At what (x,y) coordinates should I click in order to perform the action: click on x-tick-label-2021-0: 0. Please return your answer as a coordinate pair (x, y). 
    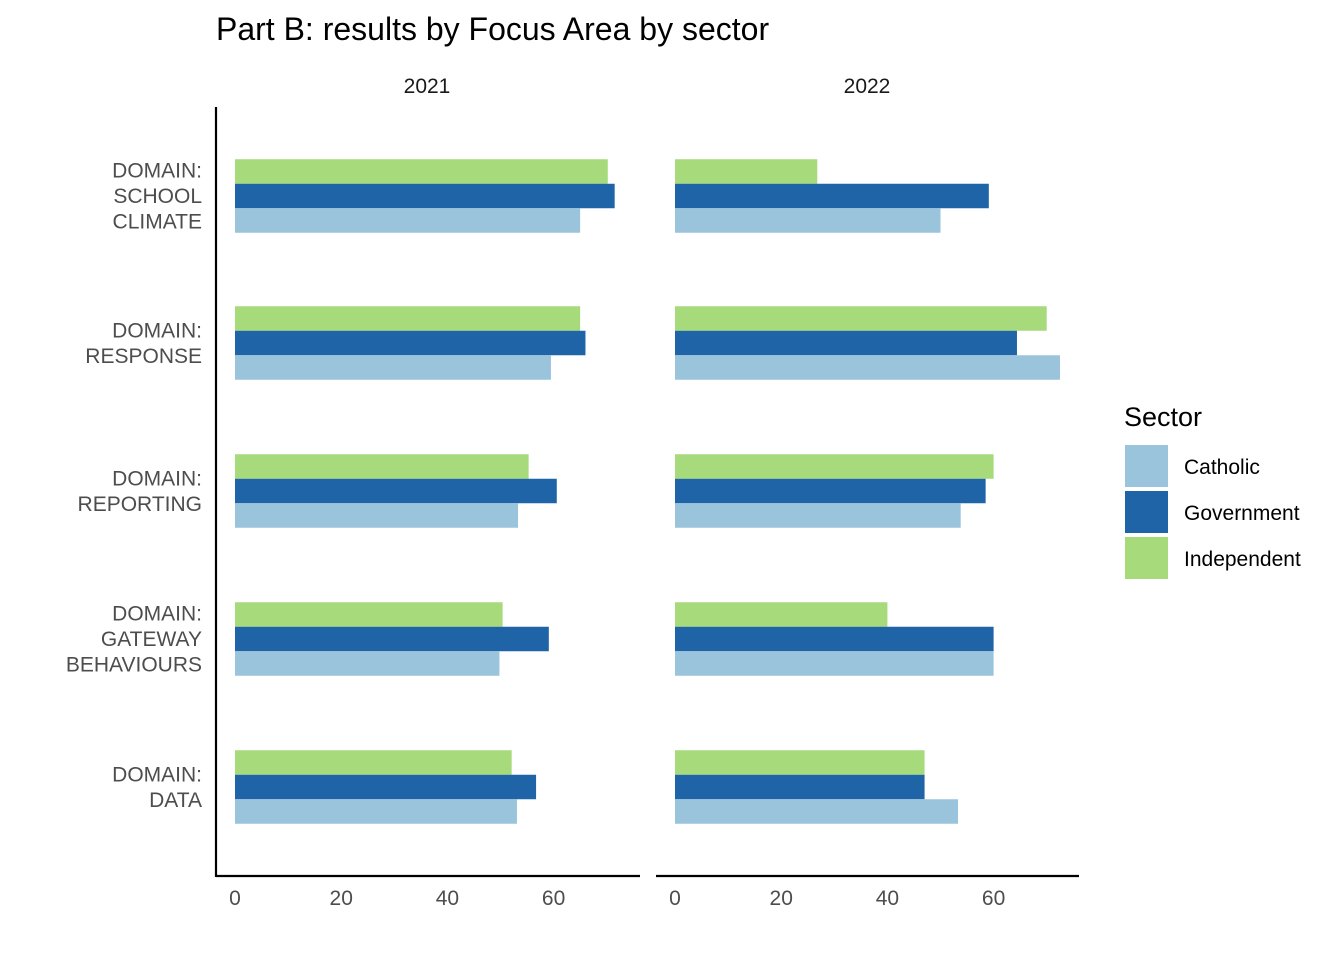
    Looking at the image, I should click on (235, 898).